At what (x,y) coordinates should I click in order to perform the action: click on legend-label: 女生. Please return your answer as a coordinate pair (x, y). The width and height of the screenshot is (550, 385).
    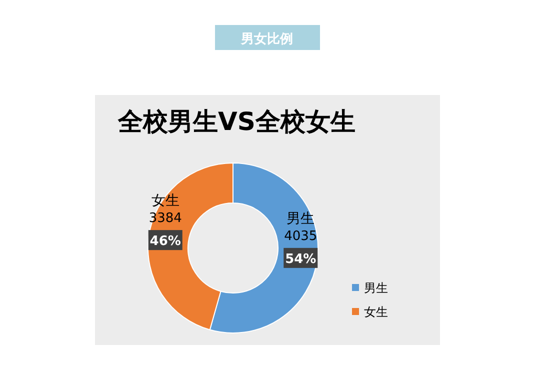
    Looking at the image, I should click on (376, 312).